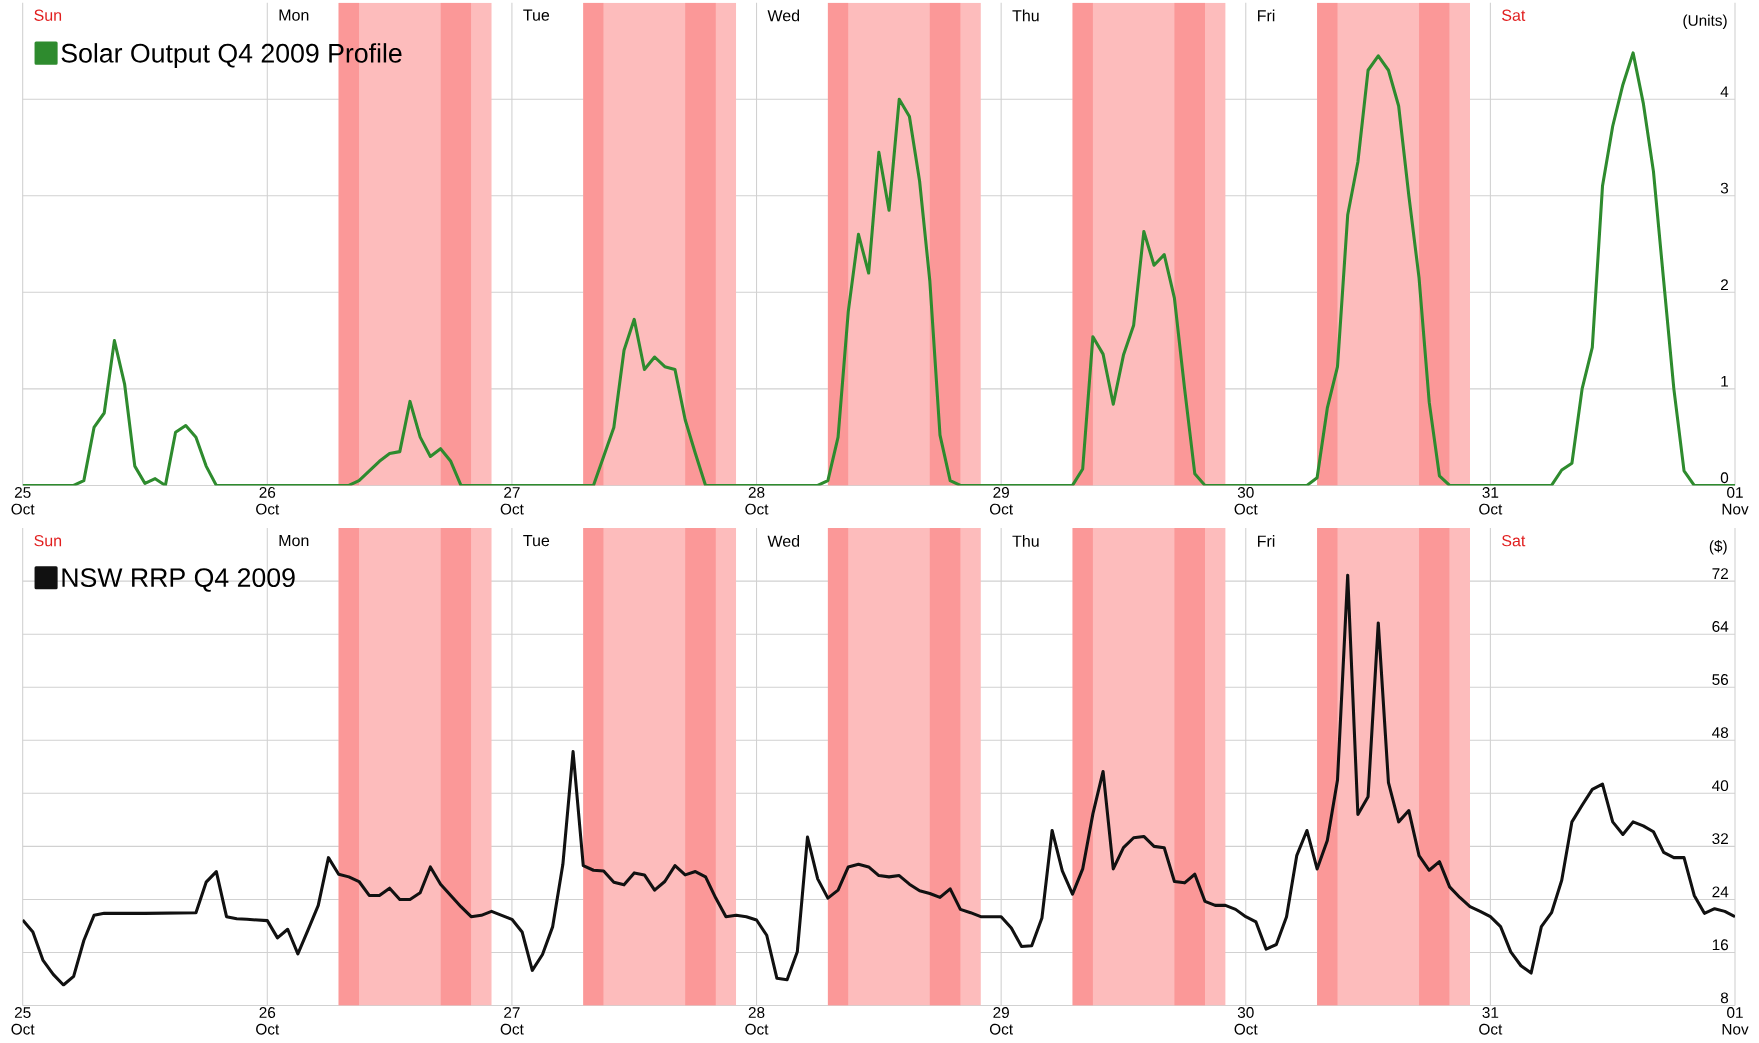  Describe the element at coordinates (1720, 626) in the screenshot. I see `y-tick-label: 64` at that location.